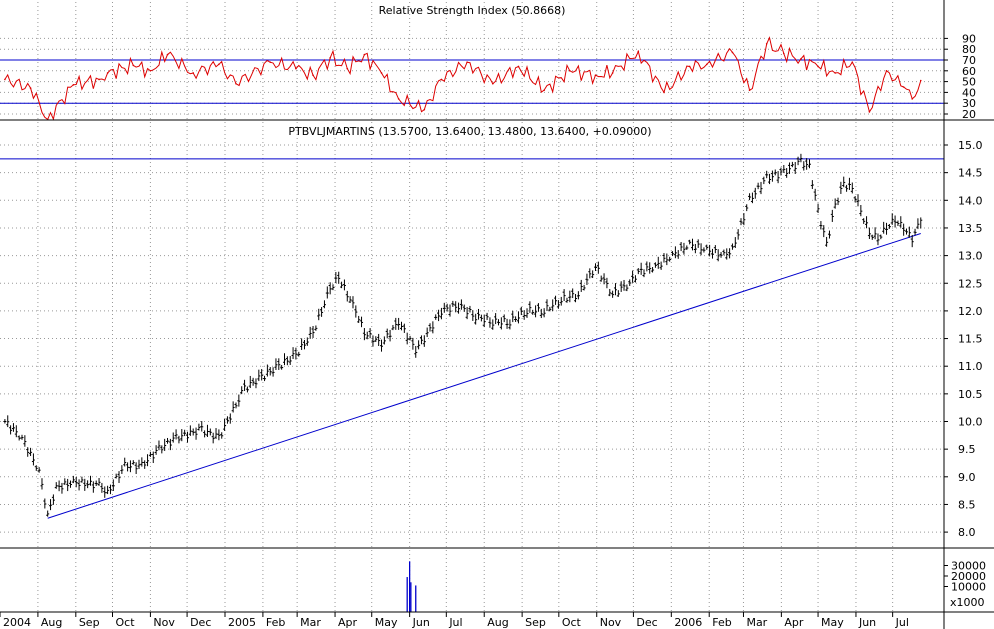 Image resolution: width=994 pixels, height=629 pixels. What do you see at coordinates (968, 566) in the screenshot?
I see `volume-tick-label: 30000` at bounding box center [968, 566].